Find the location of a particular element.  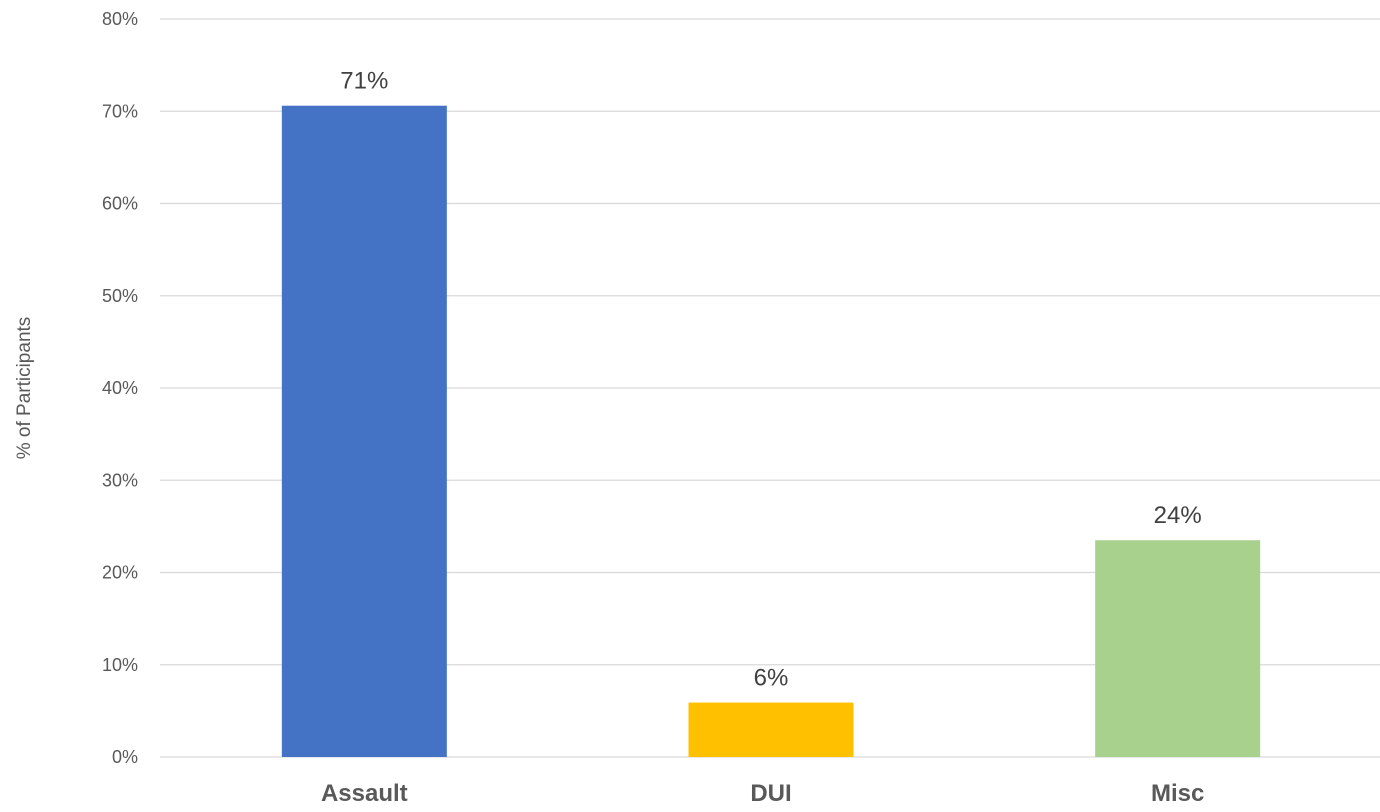

data-label-assault: 71% is located at coordinates (364, 81).